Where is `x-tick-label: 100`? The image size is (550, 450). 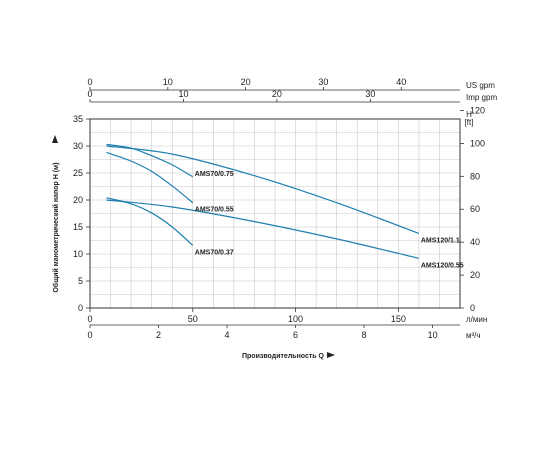
x-tick-label: 100 is located at coordinates (295, 319).